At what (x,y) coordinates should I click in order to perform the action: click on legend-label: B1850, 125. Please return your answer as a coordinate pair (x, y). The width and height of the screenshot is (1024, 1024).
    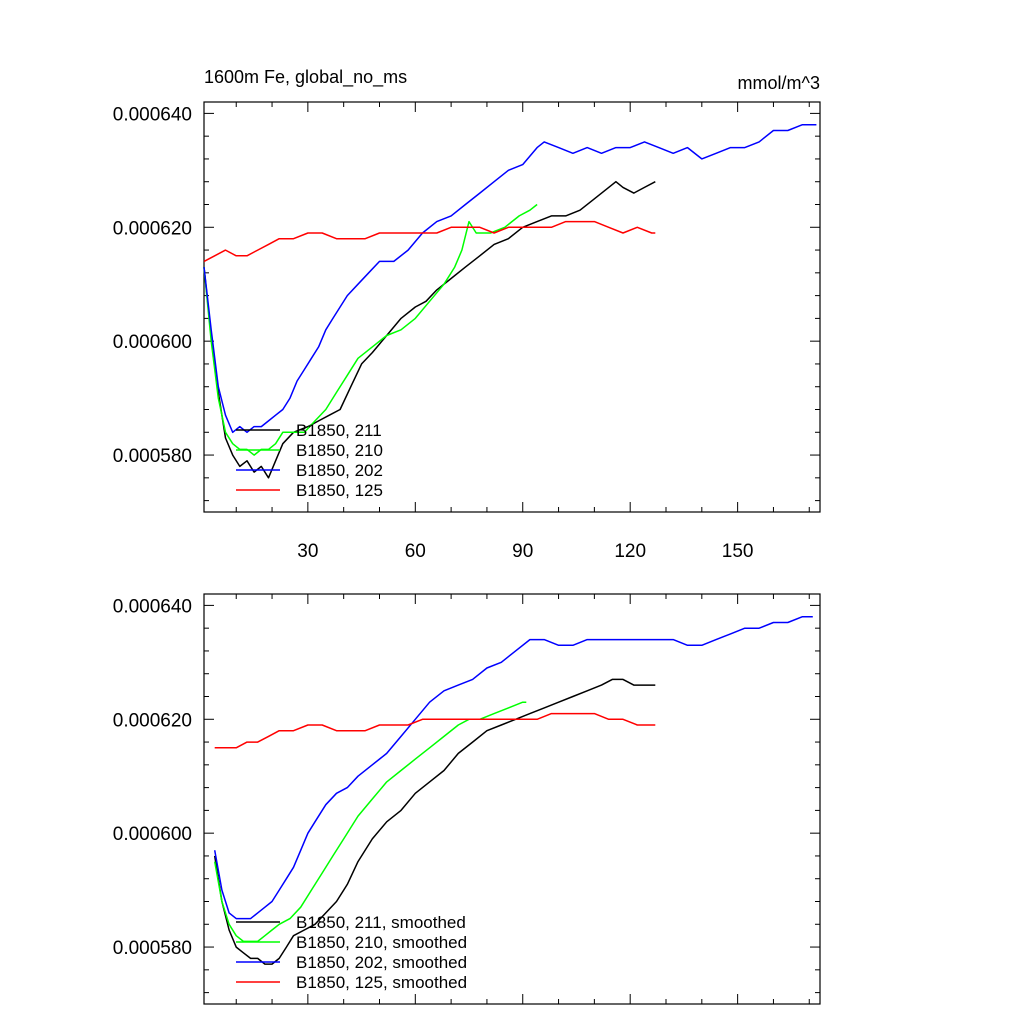
    Looking at the image, I should click on (339, 490).